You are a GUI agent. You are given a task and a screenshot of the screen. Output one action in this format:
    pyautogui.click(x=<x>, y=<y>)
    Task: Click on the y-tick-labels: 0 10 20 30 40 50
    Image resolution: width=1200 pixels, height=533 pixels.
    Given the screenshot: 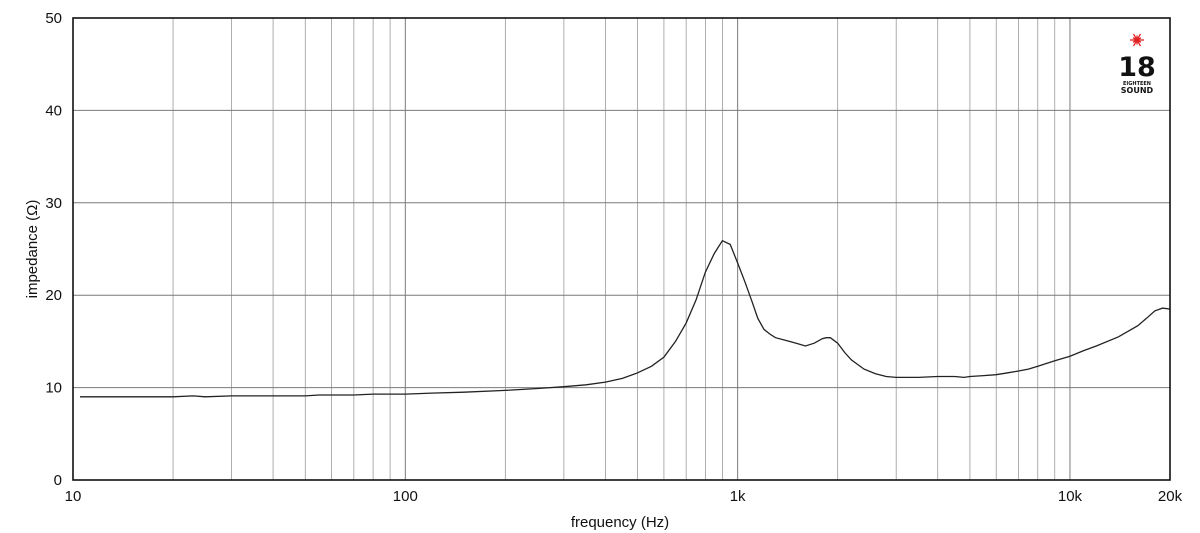 What is the action you would take?
    pyautogui.click(x=53, y=249)
    